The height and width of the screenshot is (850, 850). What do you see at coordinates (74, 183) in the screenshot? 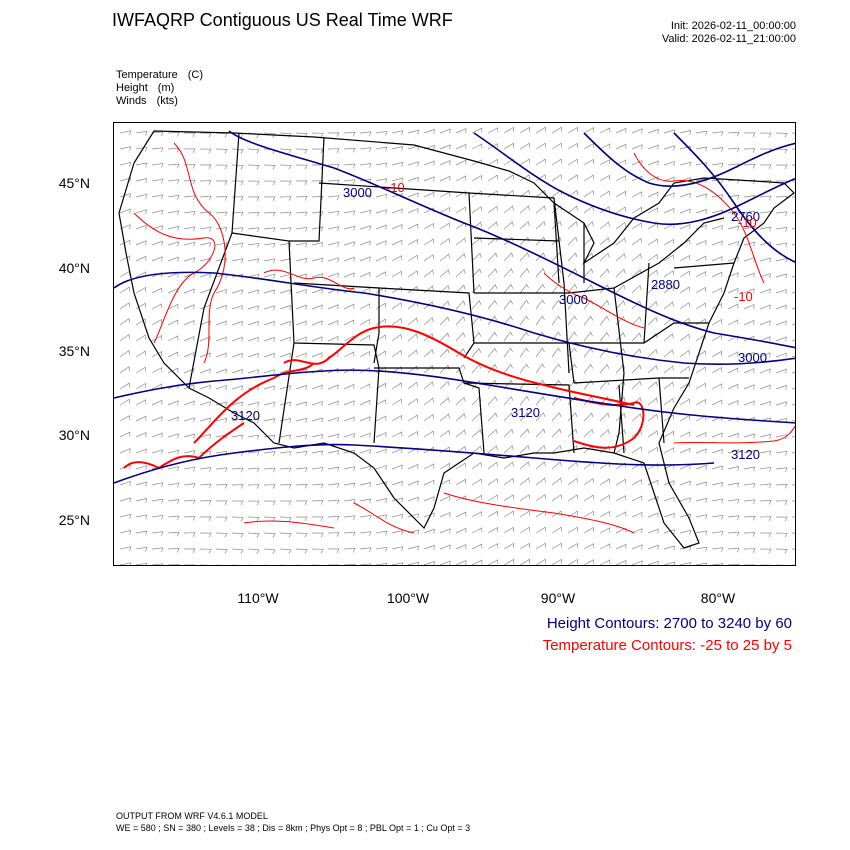
I see `lat-label: 45°N` at bounding box center [74, 183].